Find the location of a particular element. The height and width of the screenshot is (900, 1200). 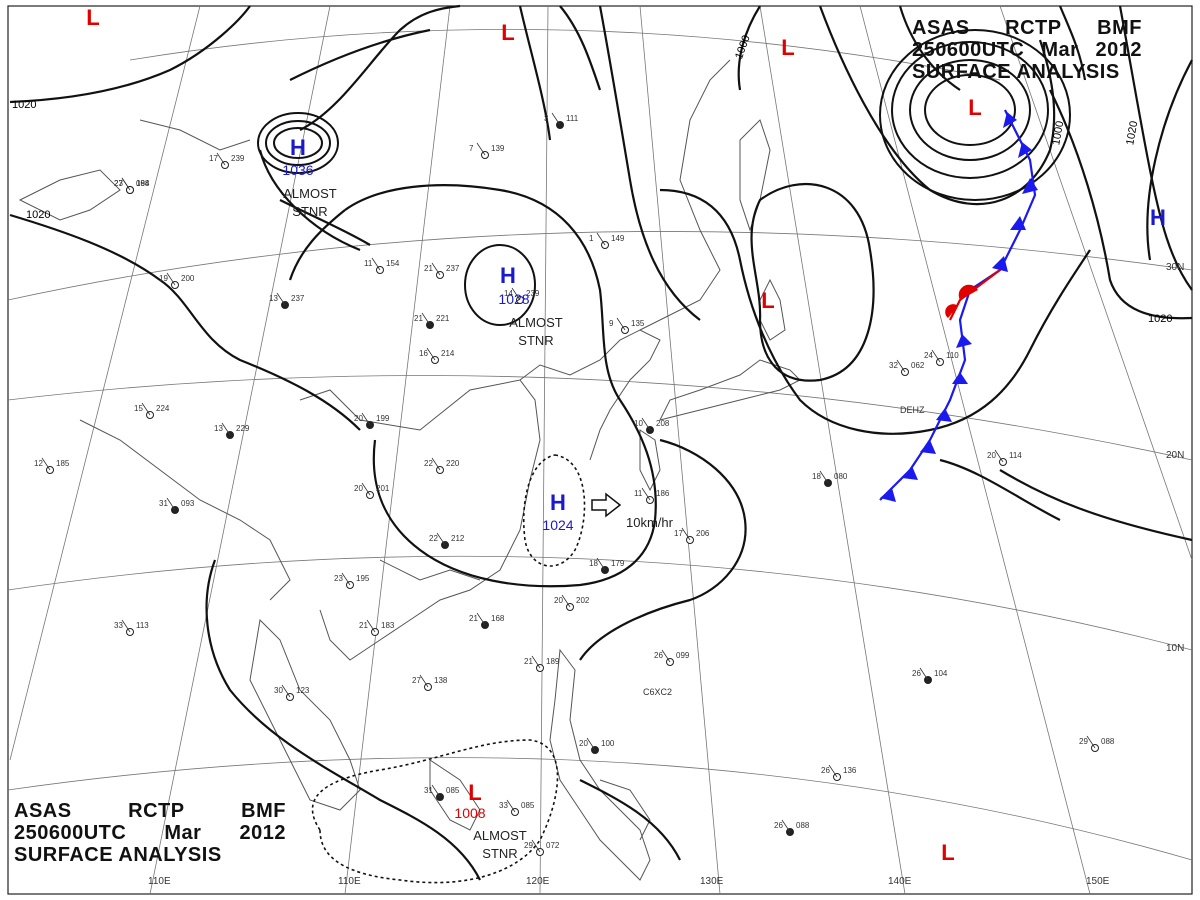

station-temperature: 11 is located at coordinates (368, 263).